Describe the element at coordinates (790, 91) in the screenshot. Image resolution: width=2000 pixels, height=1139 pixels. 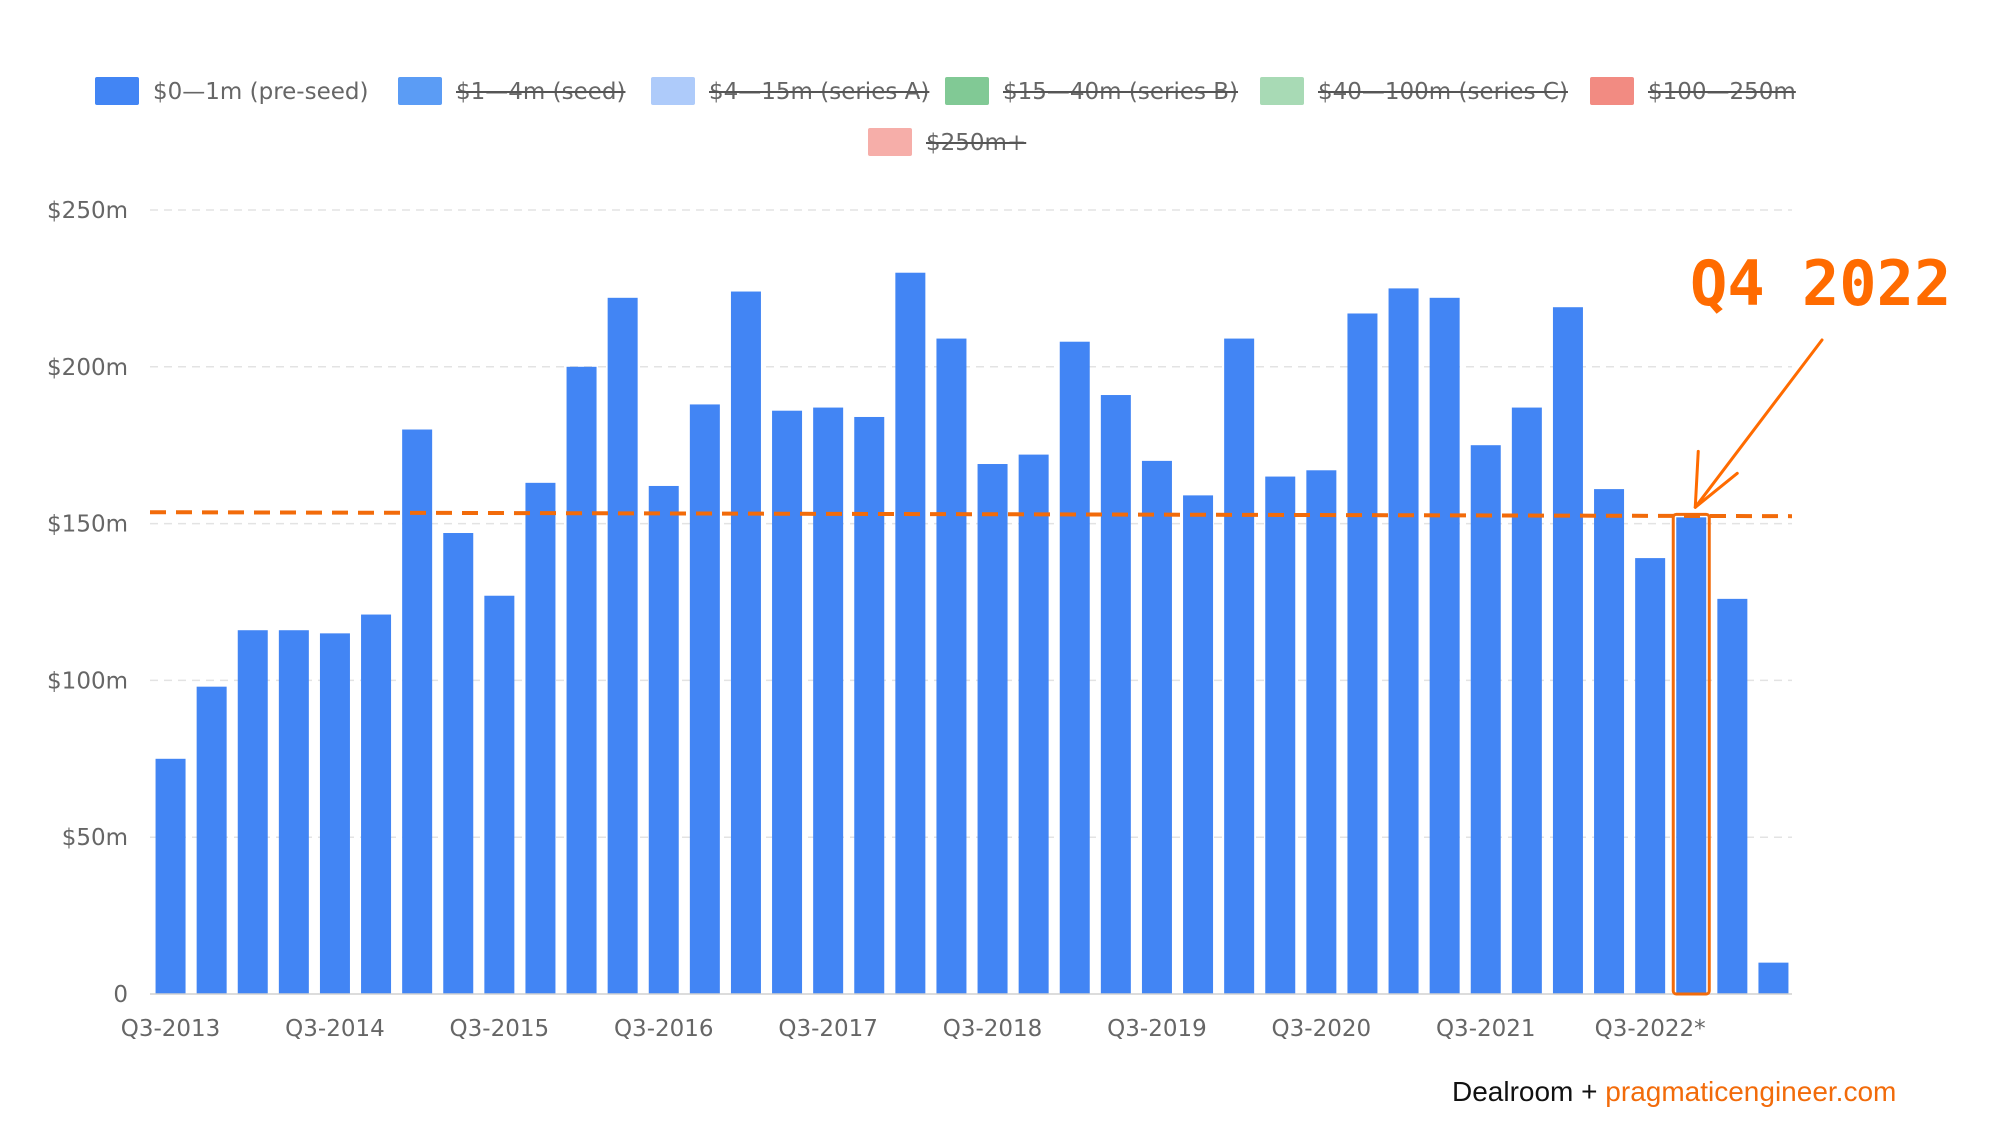
I see `legend-item: $4—15m (series A)` at that location.